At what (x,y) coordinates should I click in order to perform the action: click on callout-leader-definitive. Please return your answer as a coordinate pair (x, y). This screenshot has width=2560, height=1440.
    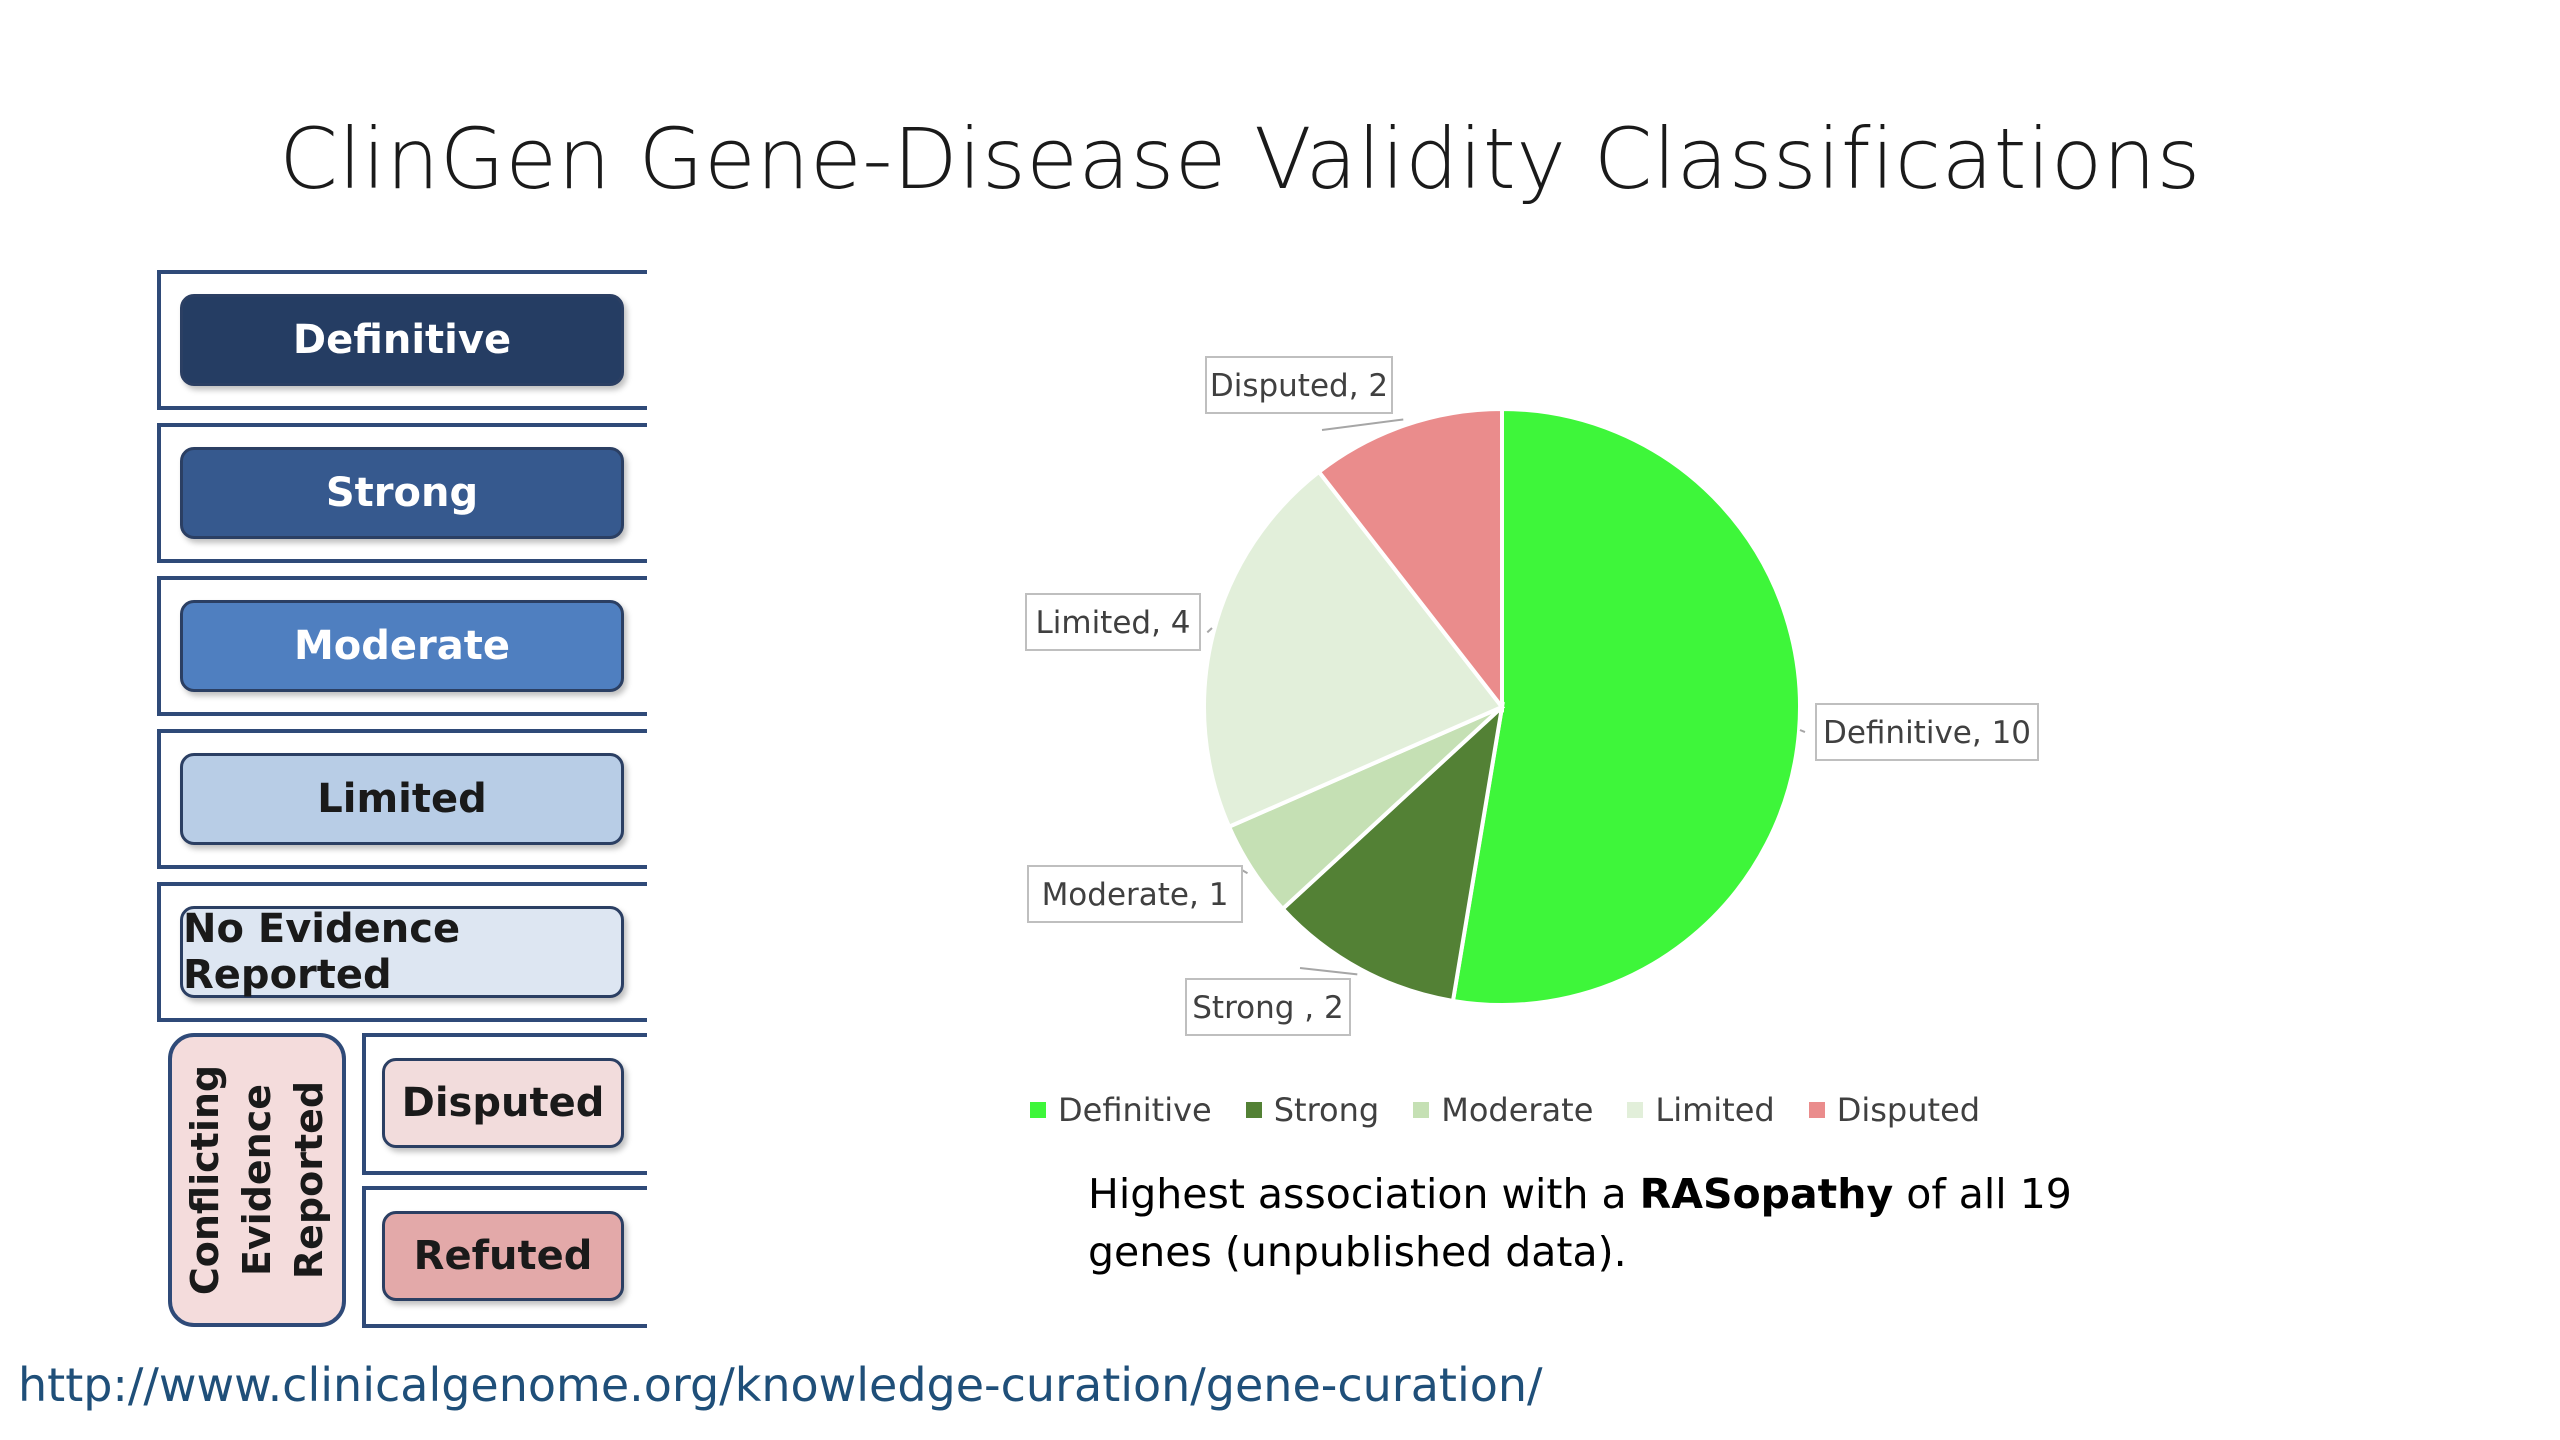
    Looking at the image, I should click on (1802, 731).